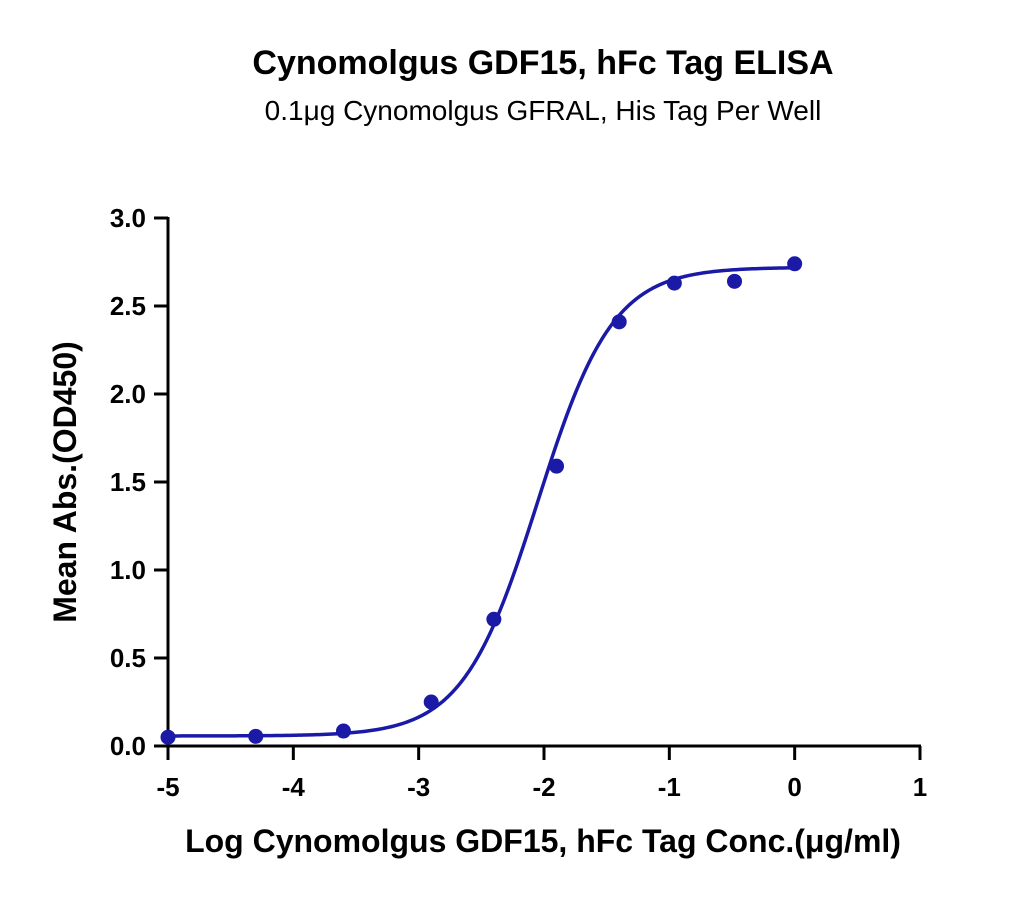 The height and width of the screenshot is (900, 1030). I want to click on chart-title: Cynomolgus GDF15, hFc Tag ELISA, so click(542, 63).